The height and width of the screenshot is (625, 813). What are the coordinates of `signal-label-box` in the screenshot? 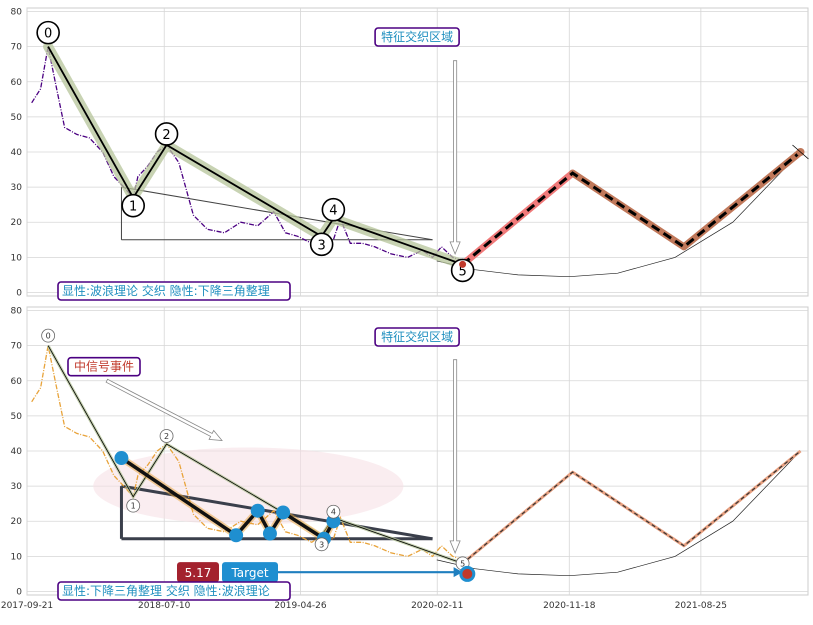 It's located at (104, 366).